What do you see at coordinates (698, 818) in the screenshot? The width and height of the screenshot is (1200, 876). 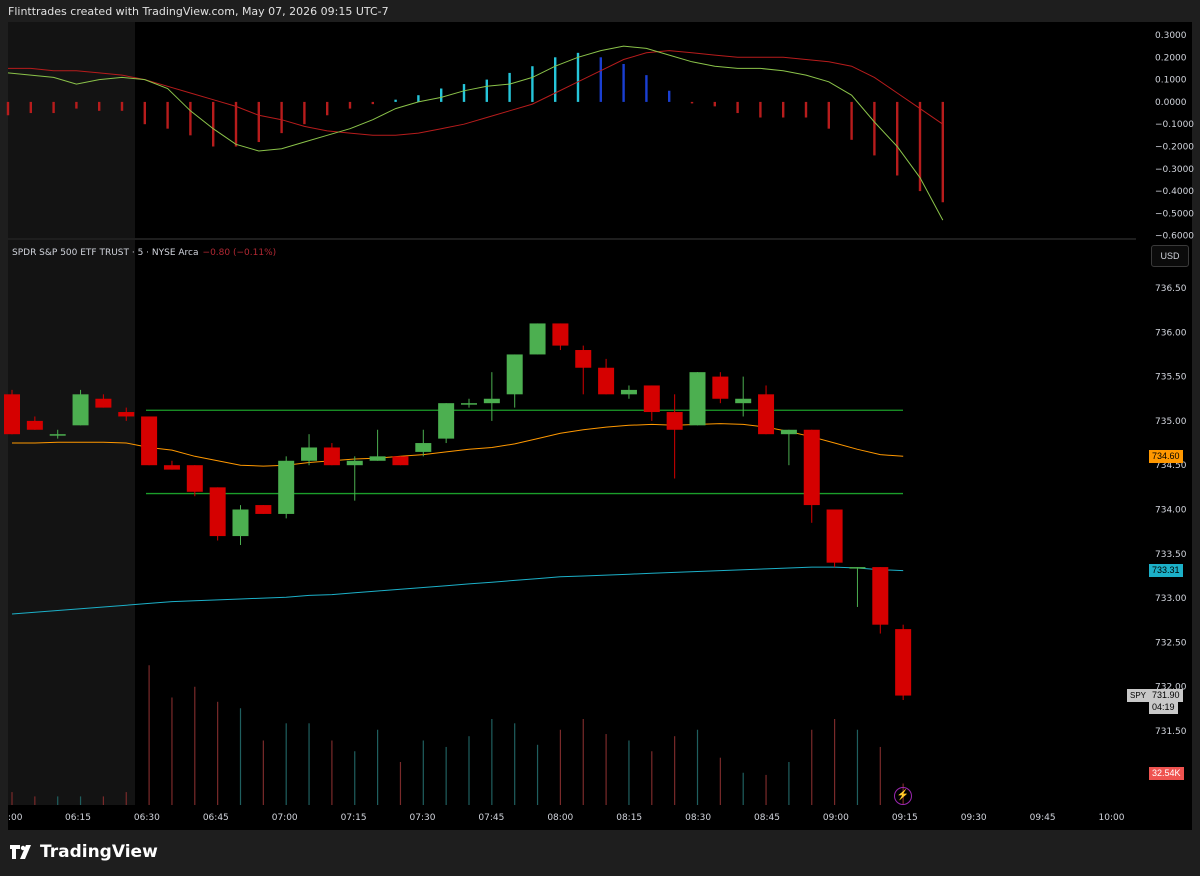 I see `time-tick-label: 08:30` at bounding box center [698, 818].